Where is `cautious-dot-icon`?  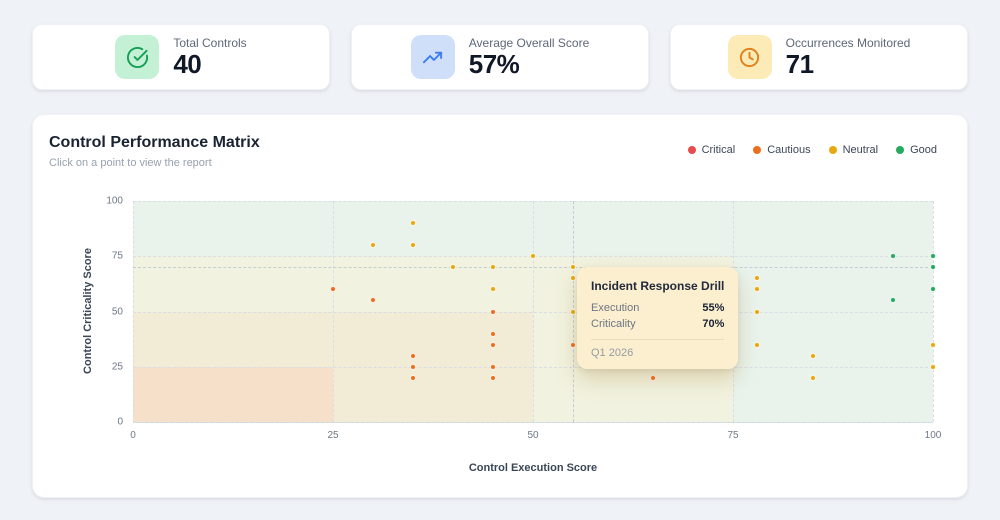
cautious-dot-icon is located at coordinates (757, 150).